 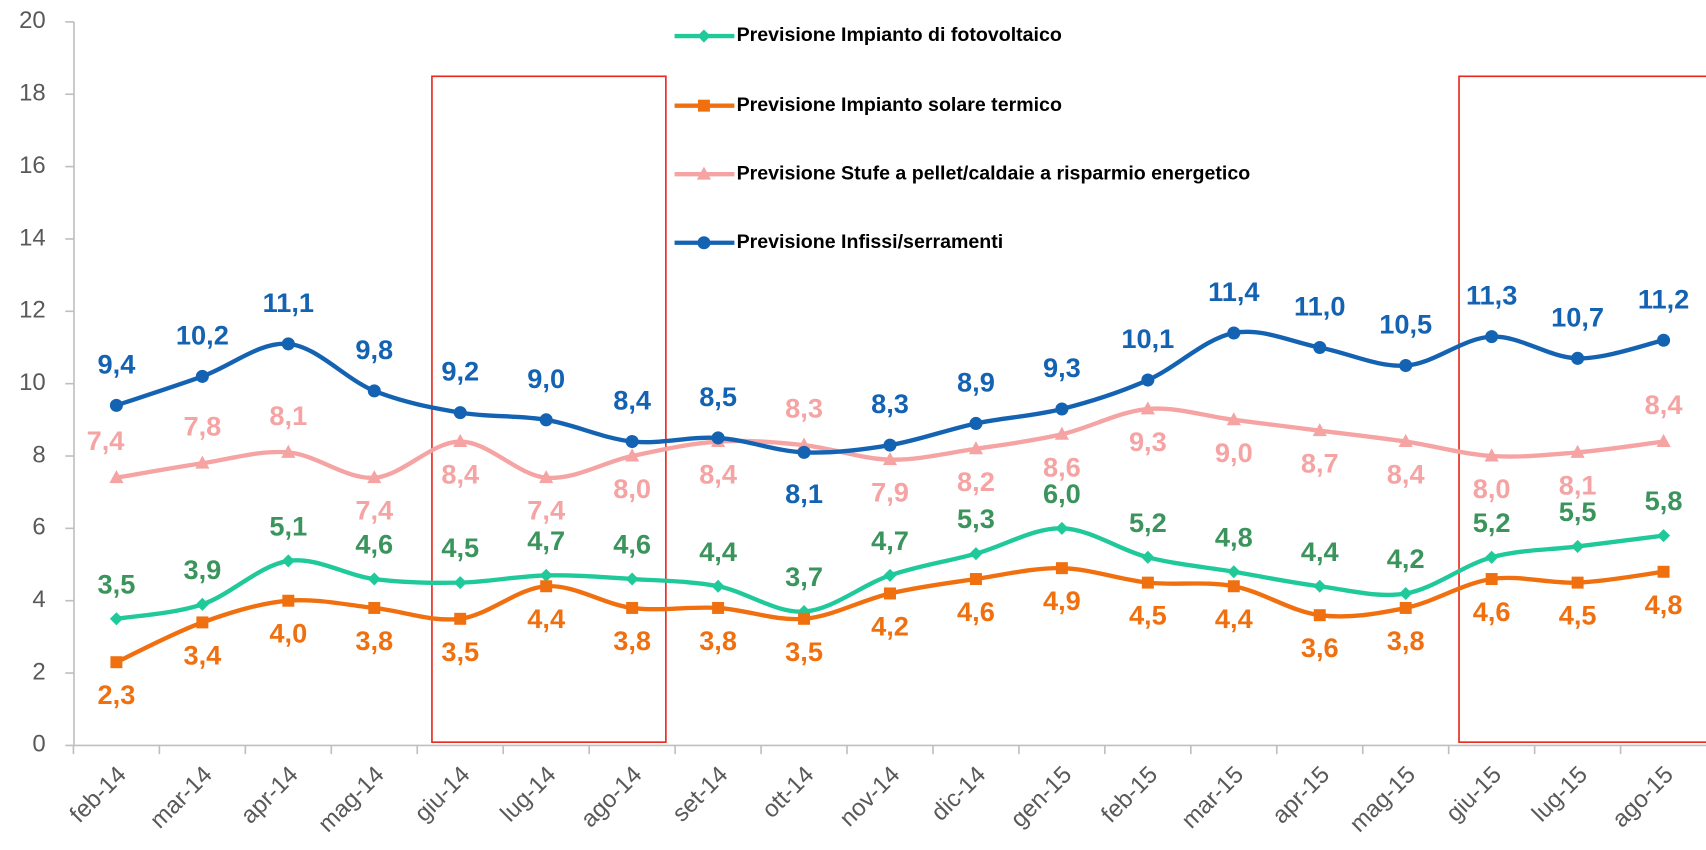 I want to click on x-tick-label: ago-15, so click(x=1643, y=797).